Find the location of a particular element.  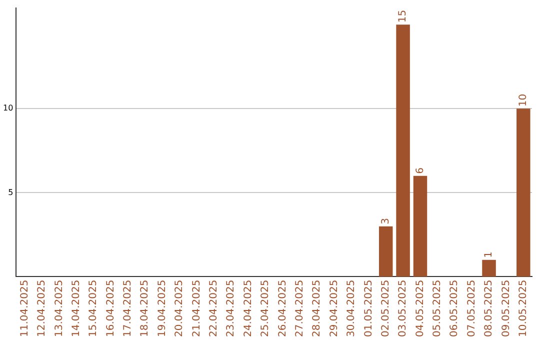

x-tick-label: 30.04.2025 is located at coordinates (352, 309).